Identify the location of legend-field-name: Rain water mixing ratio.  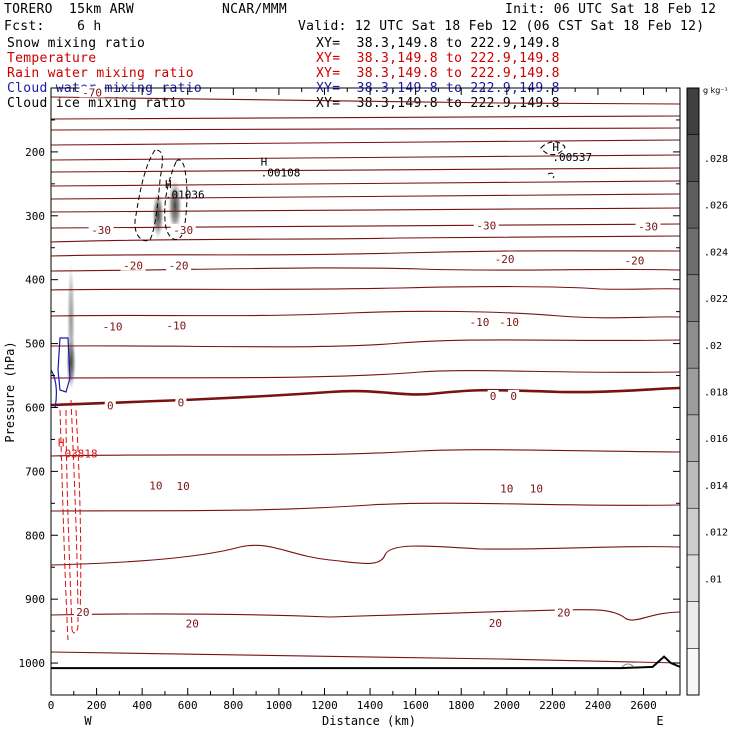
(100, 73).